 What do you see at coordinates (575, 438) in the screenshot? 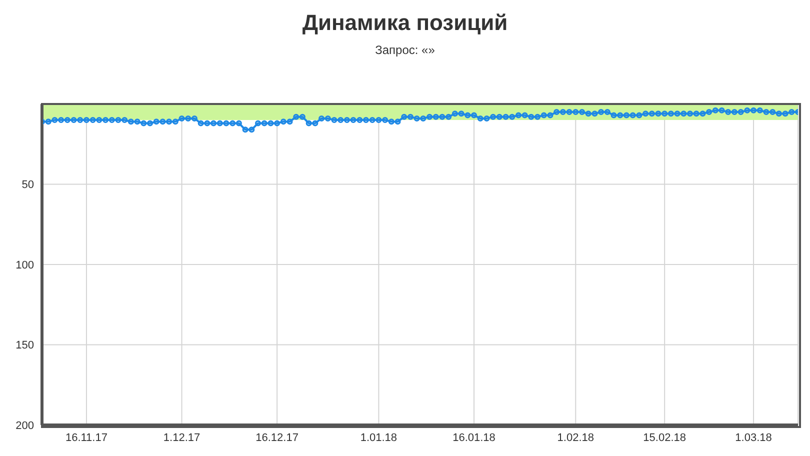
I see `x-tick-label: 1.02.18` at bounding box center [575, 438].